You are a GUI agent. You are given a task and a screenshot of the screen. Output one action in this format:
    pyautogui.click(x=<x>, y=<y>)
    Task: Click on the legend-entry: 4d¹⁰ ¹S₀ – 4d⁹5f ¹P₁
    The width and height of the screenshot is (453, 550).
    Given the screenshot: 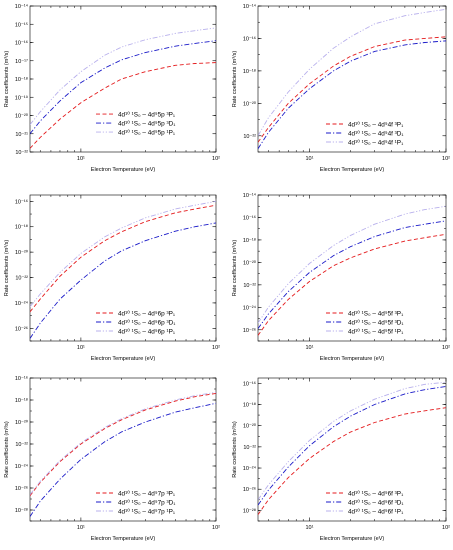 What is the action you would take?
    pyautogui.click(x=375, y=331)
    